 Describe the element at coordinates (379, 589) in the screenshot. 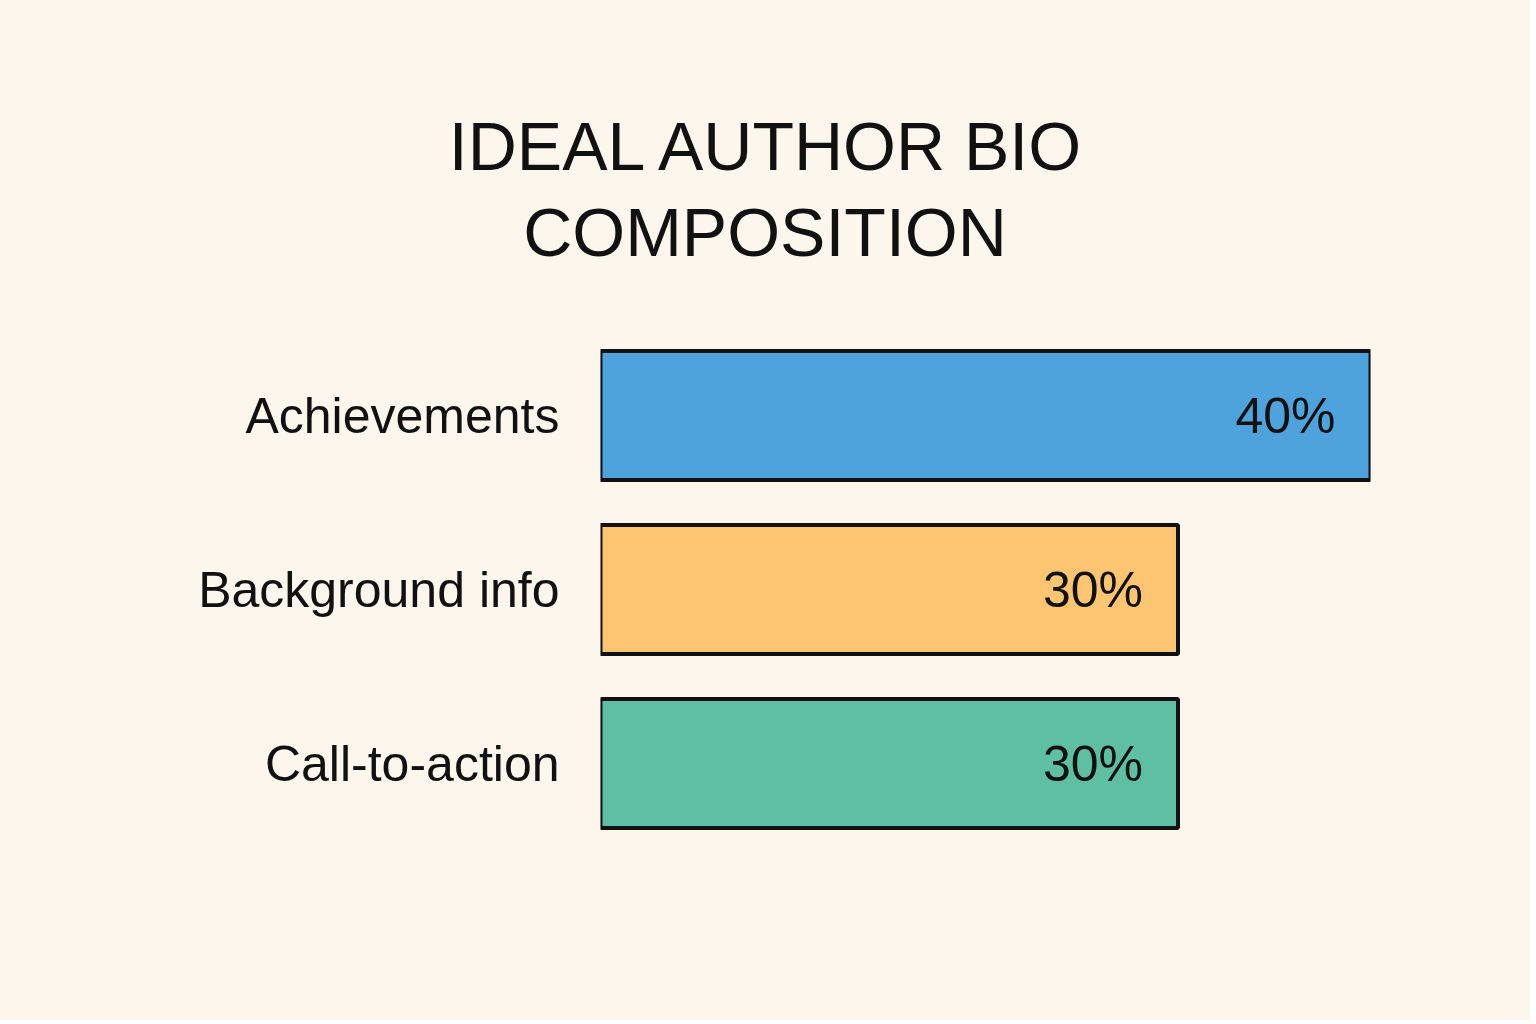

I see `y-tick-label: Background info` at that location.